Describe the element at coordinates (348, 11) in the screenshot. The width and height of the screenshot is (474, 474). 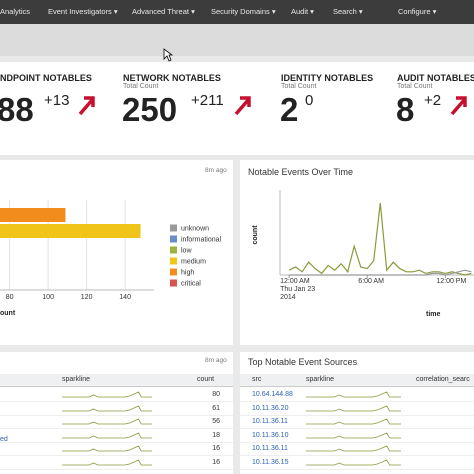
I see `nav-item: Search ▾` at that location.